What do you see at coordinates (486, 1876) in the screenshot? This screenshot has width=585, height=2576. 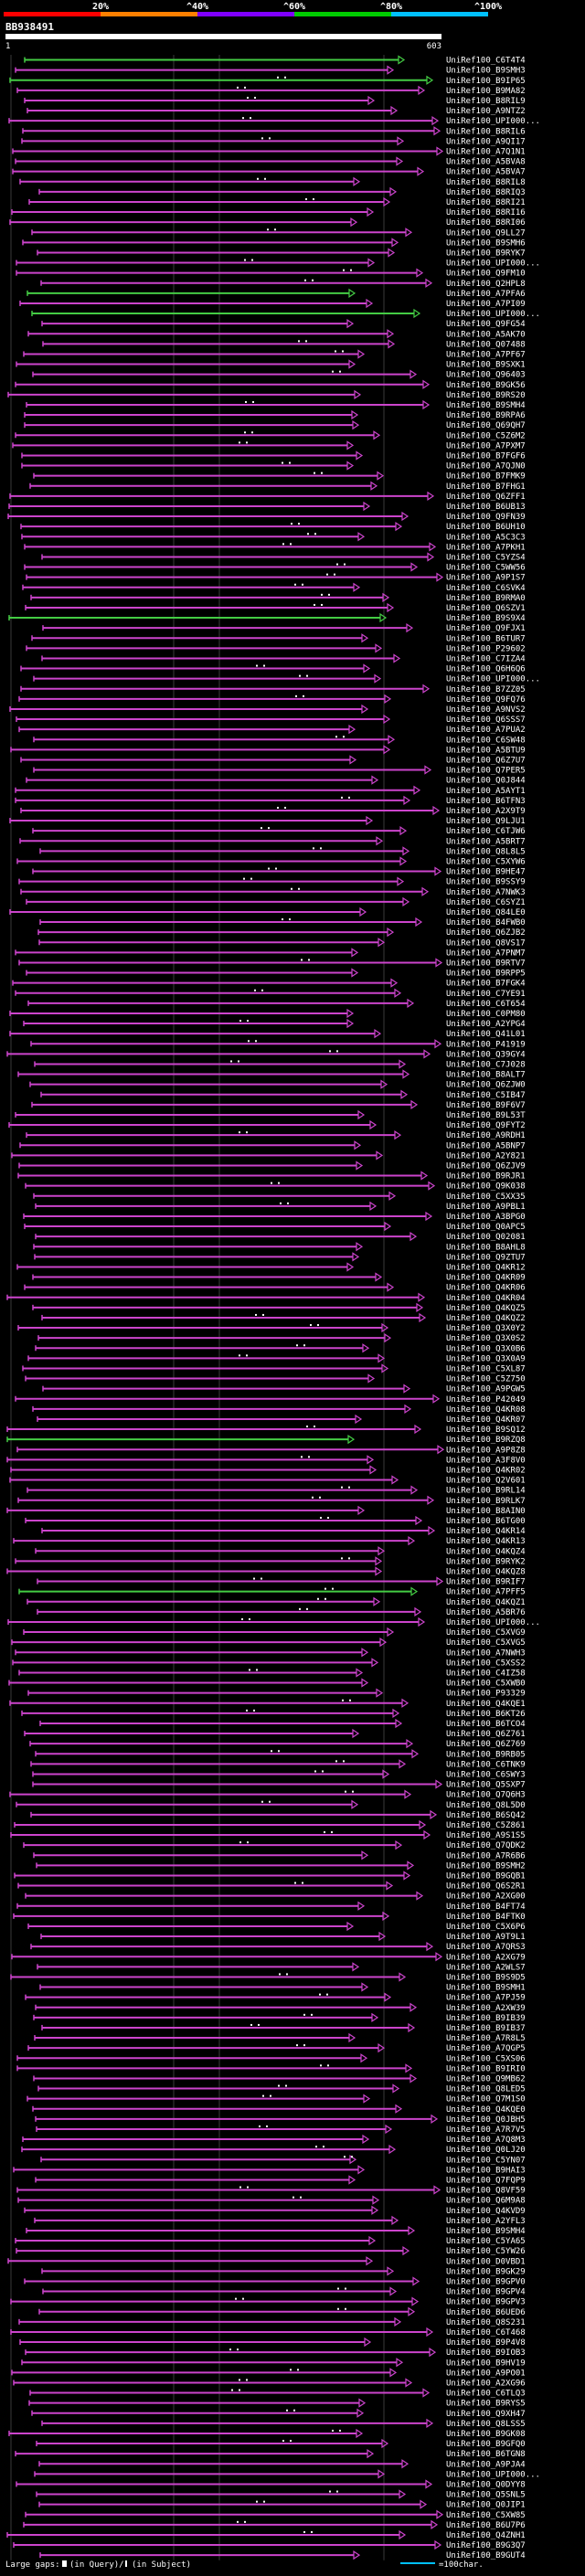 I see `hit-label: UniRef100_B9GQB1` at bounding box center [486, 1876].